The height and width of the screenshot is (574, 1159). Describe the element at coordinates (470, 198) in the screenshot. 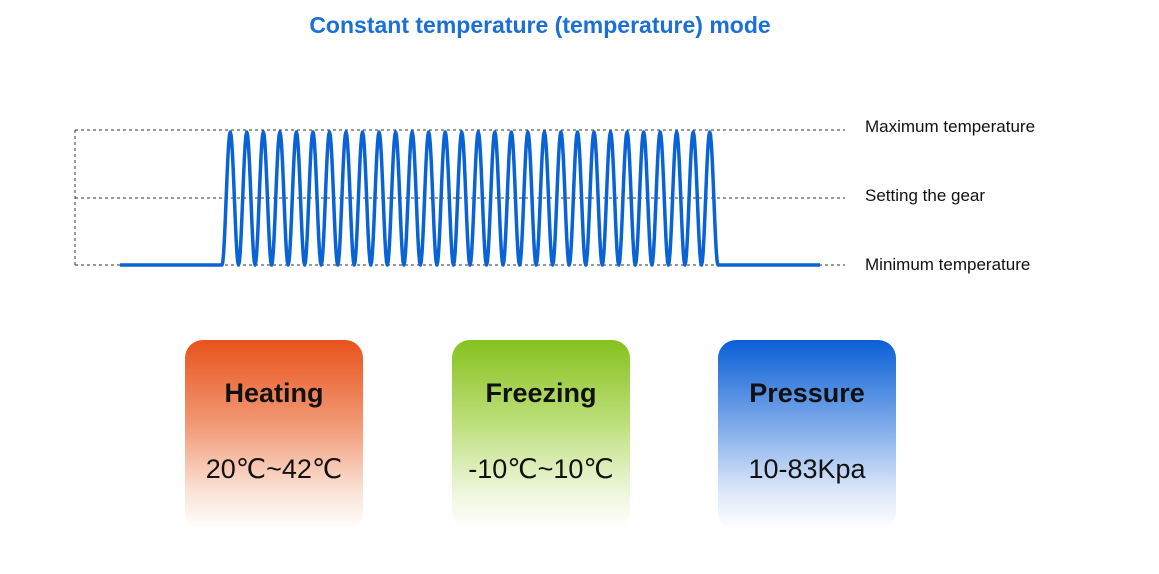

I see `wave-line` at that location.